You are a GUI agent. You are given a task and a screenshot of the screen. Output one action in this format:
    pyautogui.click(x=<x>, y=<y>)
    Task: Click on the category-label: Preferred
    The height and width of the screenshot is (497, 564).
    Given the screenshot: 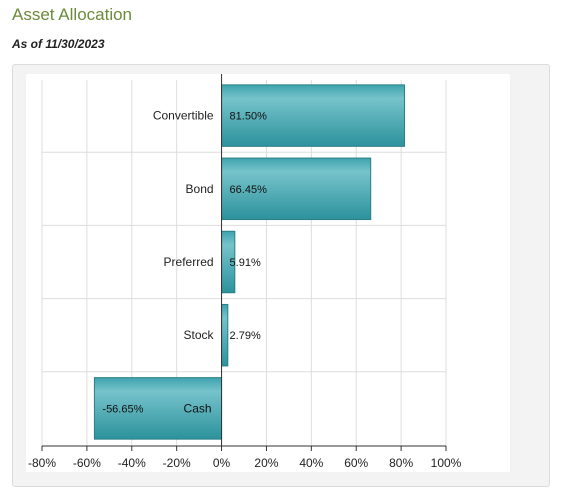 What is the action you would take?
    pyautogui.click(x=189, y=262)
    